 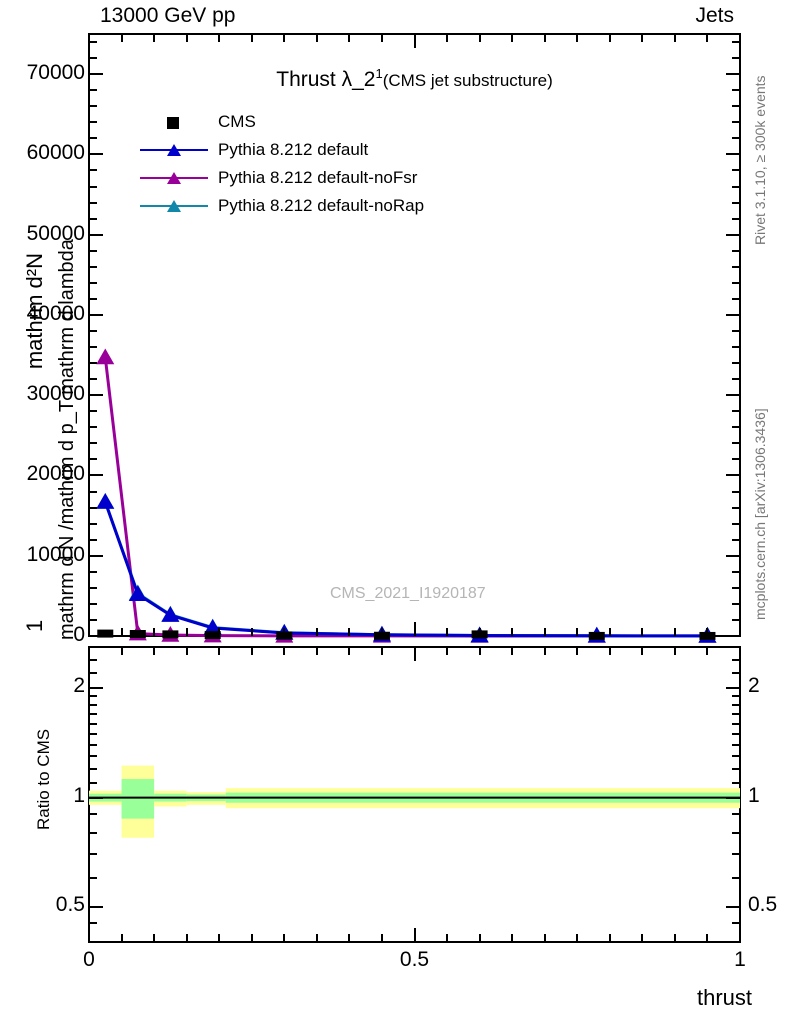 I want to click on y-tick-label: 10000, so click(x=55, y=554).